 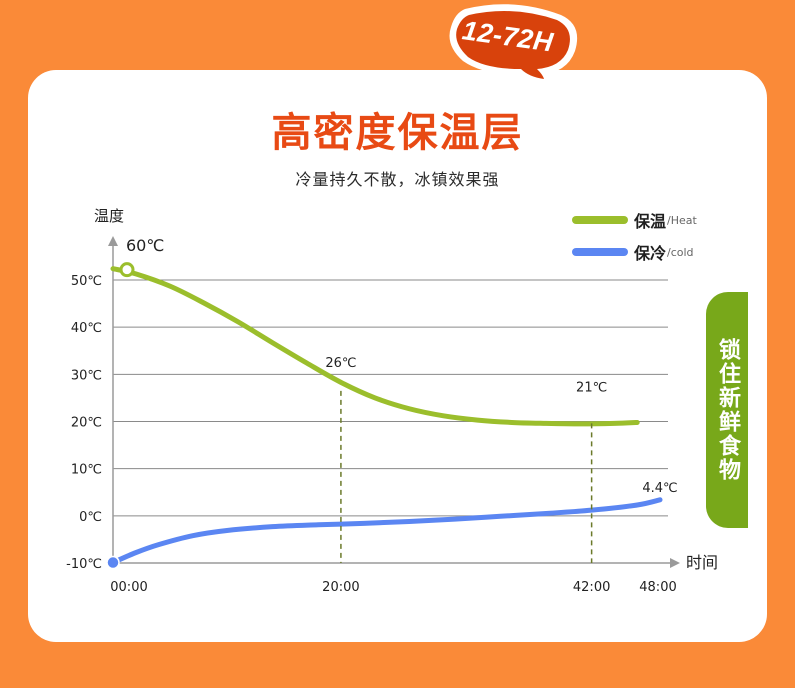 I want to click on heat-start-marker, so click(x=127, y=270).